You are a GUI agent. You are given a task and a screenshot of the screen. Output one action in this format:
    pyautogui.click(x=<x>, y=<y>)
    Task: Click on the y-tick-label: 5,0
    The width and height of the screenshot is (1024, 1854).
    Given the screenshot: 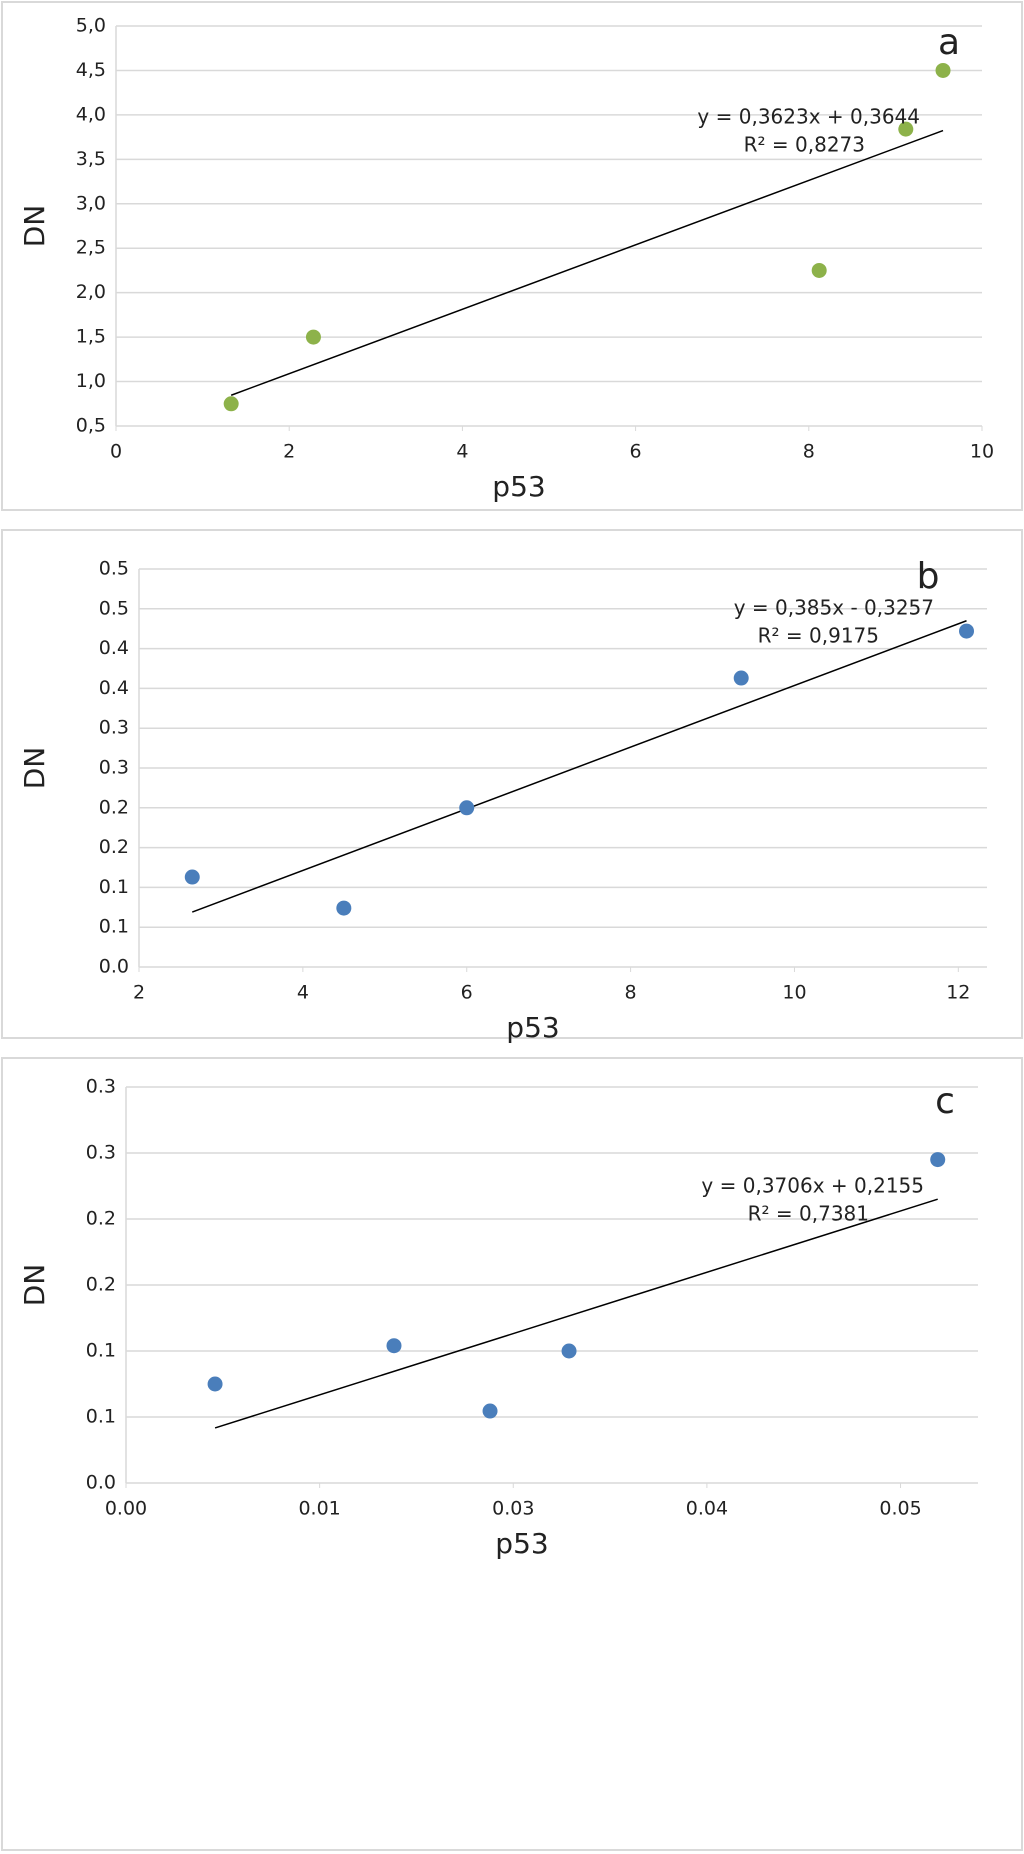 What is the action you would take?
    pyautogui.click(x=91, y=26)
    